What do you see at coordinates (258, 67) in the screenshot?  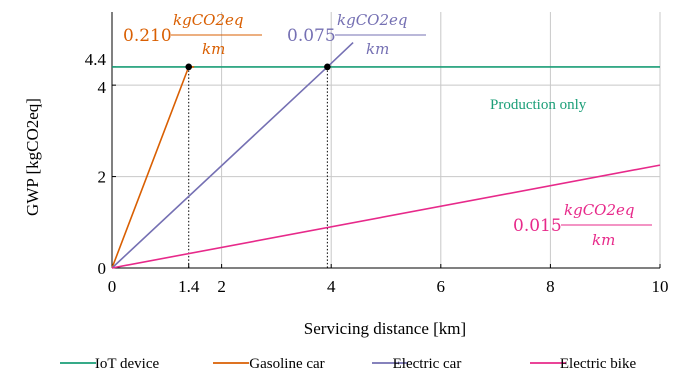 I see `intersection-points` at bounding box center [258, 67].